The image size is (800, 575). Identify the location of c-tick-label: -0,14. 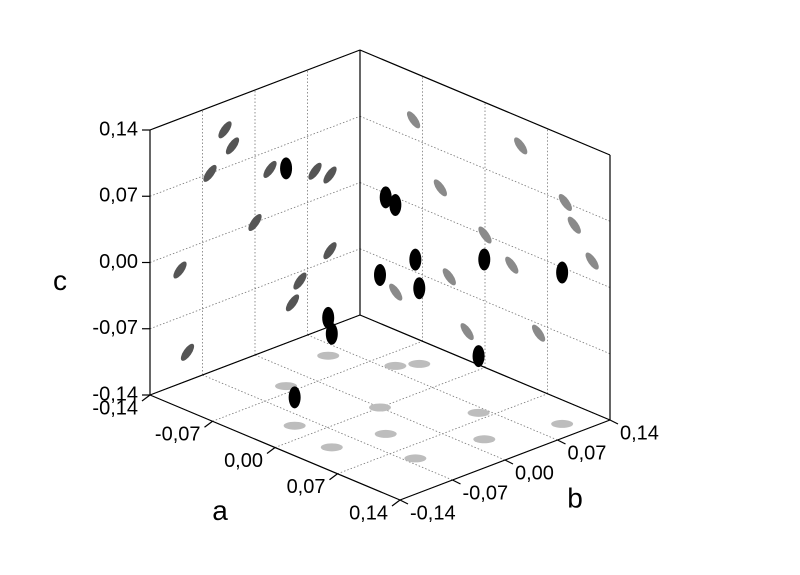
(115, 394).